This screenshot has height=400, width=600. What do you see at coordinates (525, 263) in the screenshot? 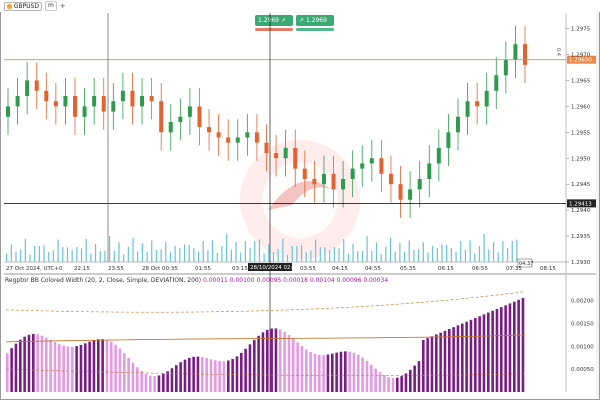
I see `last-time-tag` at bounding box center [525, 263].